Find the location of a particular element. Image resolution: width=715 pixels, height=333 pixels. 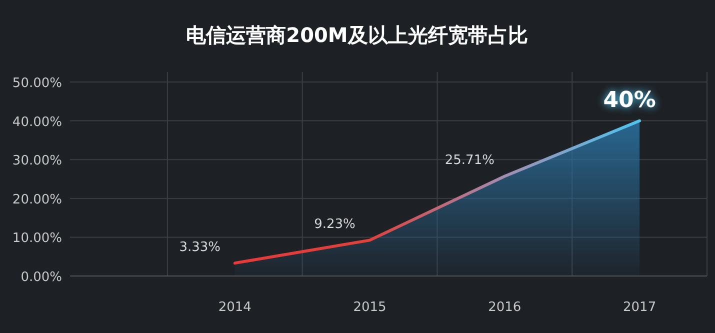

y-tick-label: 30.00% is located at coordinates (37, 161).